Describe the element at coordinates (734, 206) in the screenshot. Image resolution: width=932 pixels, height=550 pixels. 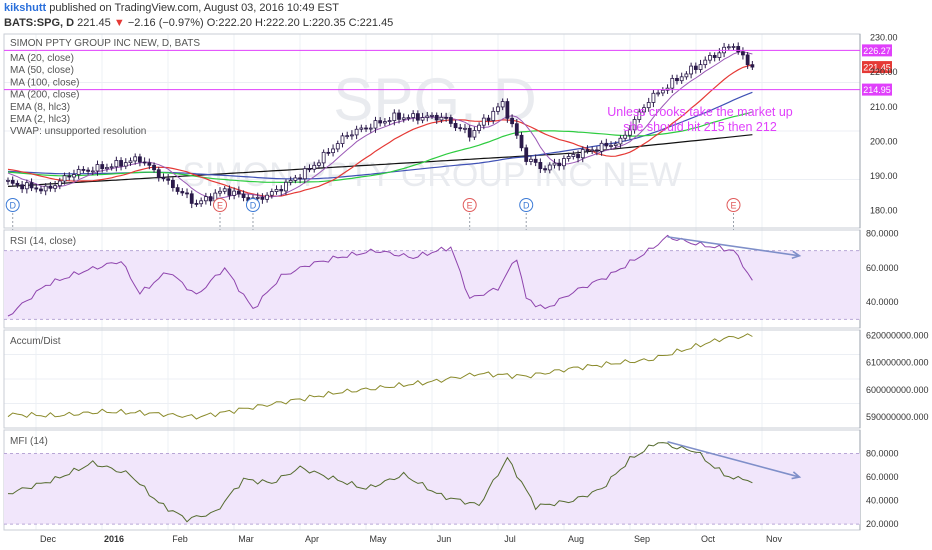
I see `event-marker-text: E` at that location.